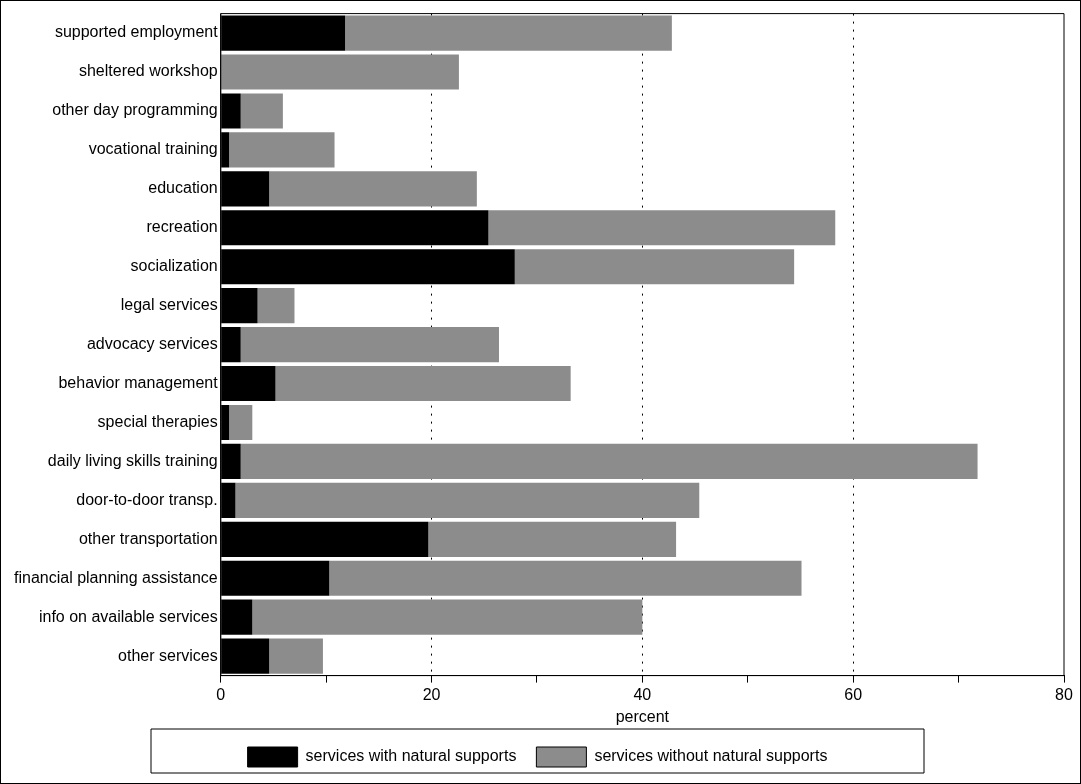  What do you see at coordinates (431, 694) in the screenshot?
I see `x-tick-label: 20` at bounding box center [431, 694].